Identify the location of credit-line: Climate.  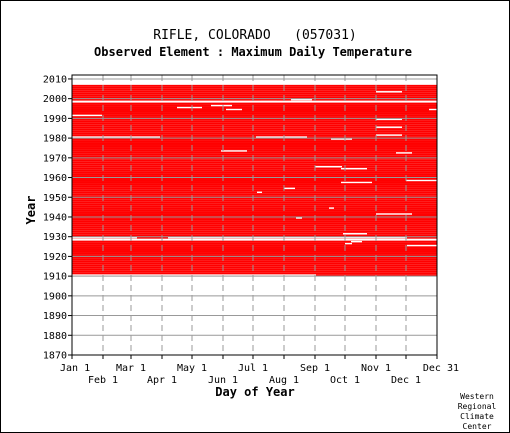
(477, 416).